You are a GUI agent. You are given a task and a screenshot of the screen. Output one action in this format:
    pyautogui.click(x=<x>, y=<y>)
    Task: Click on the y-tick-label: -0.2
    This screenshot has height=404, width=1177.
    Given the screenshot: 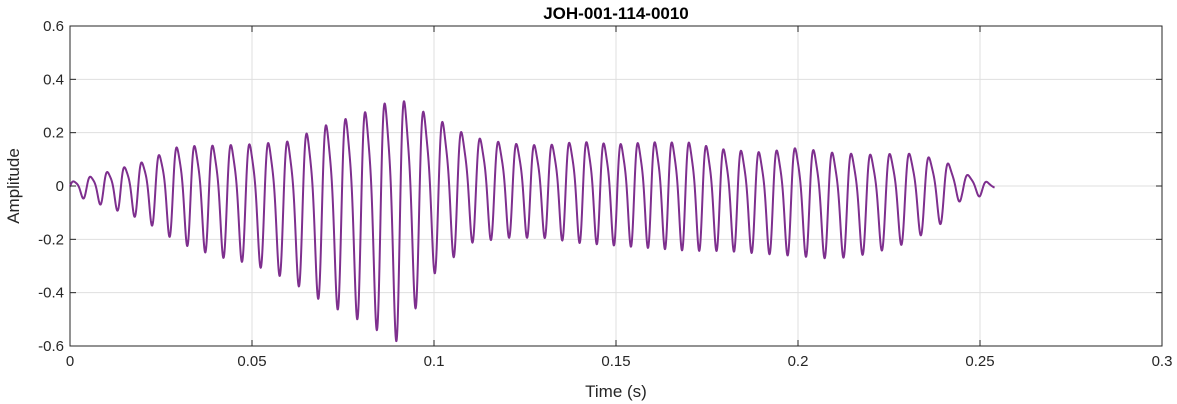 What is the action you would take?
    pyautogui.click(x=51, y=239)
    